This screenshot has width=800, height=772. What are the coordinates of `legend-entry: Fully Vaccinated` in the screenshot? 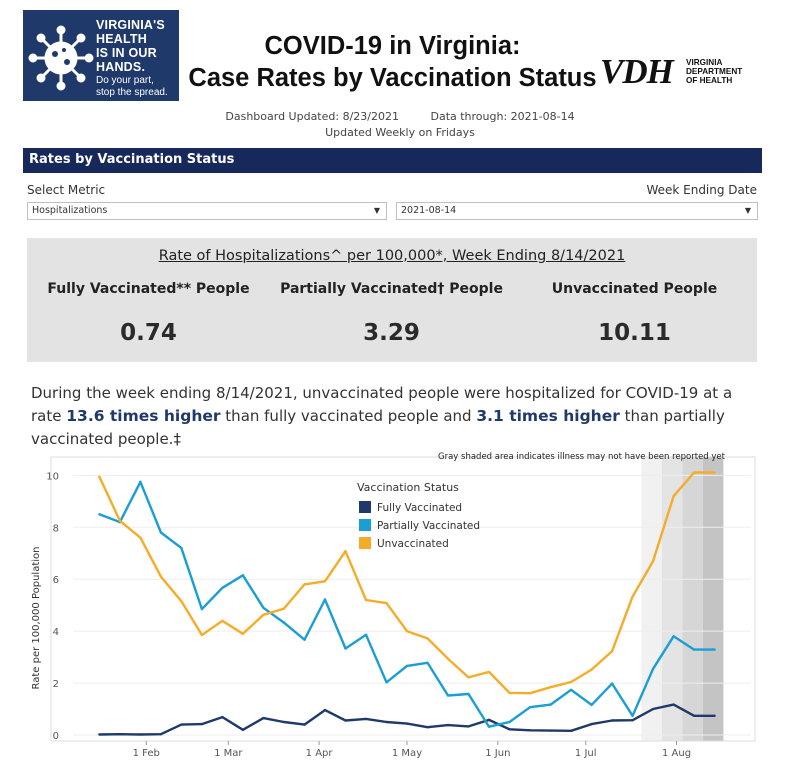 It's located at (419, 508).